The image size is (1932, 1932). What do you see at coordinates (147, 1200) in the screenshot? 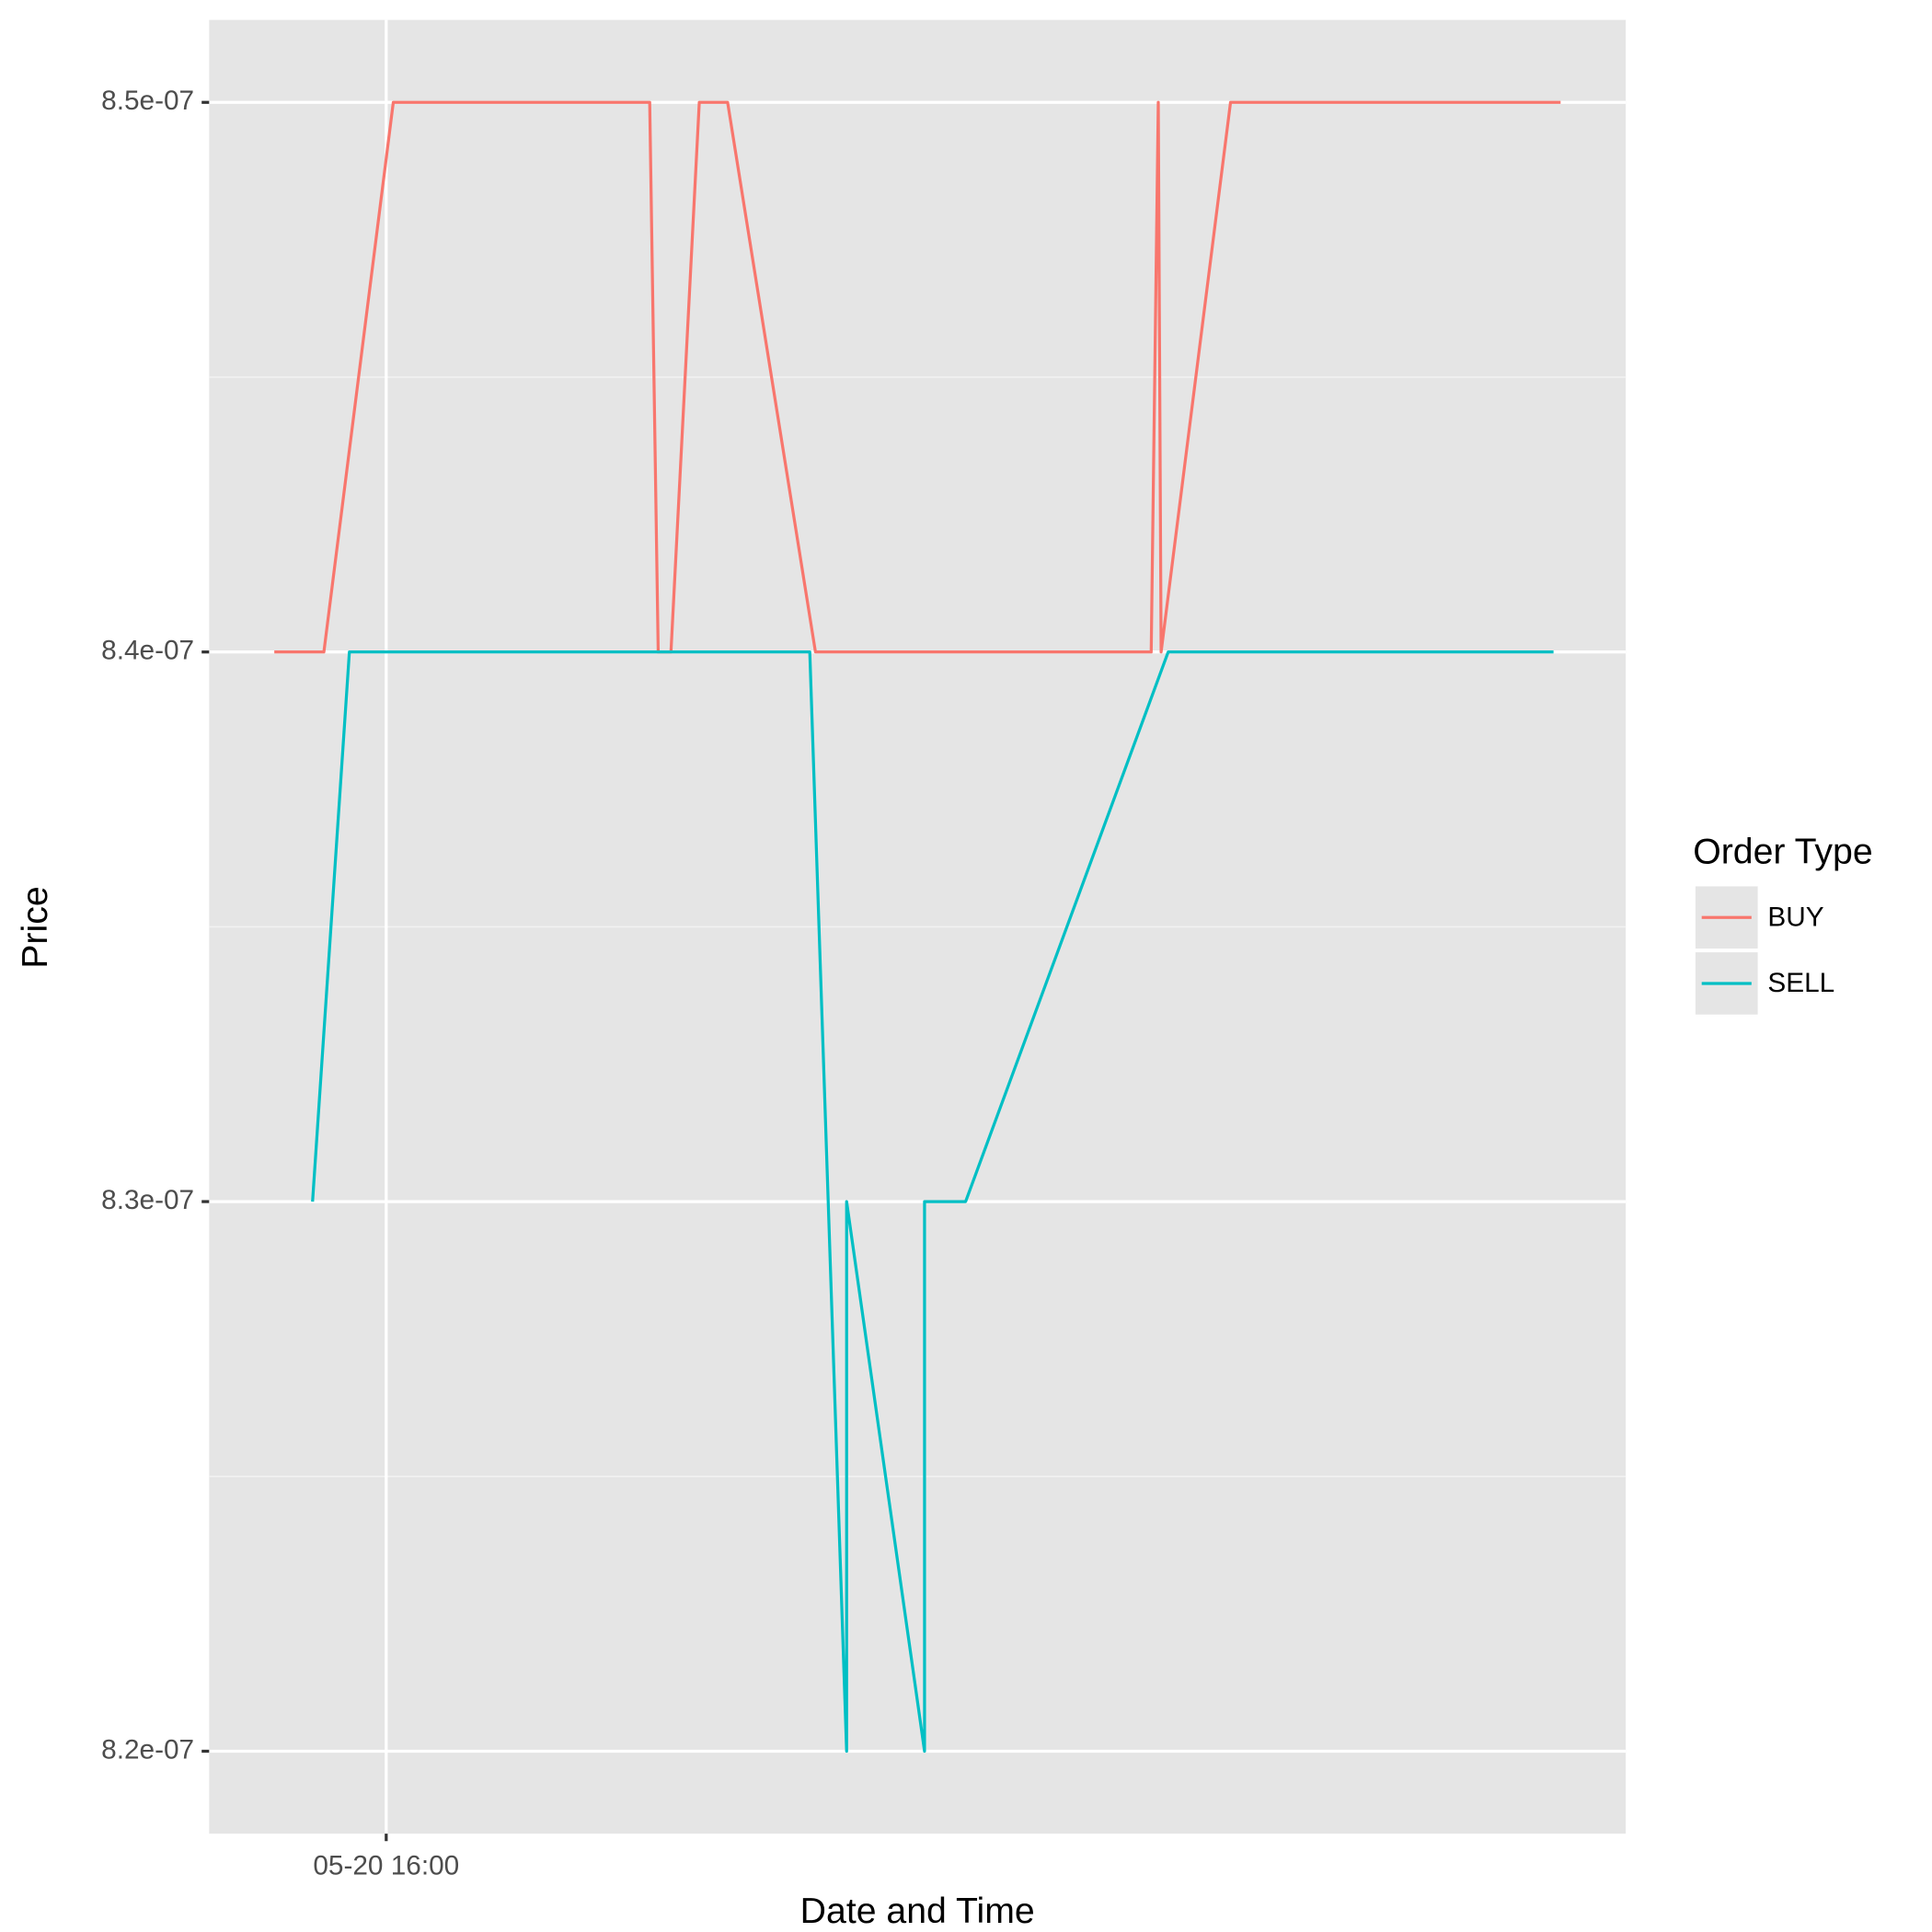
I see `y-tick-label: 8.3e-07` at bounding box center [147, 1200].